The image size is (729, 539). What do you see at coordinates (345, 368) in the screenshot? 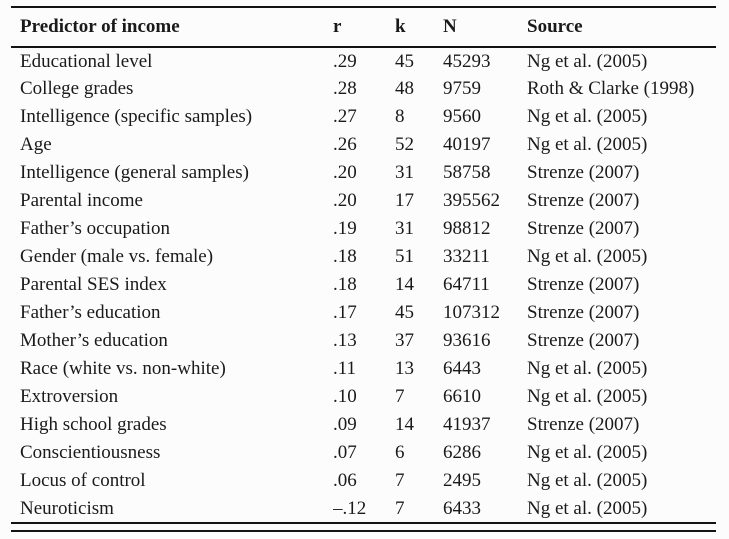
I see `cell-r: .11` at bounding box center [345, 368].